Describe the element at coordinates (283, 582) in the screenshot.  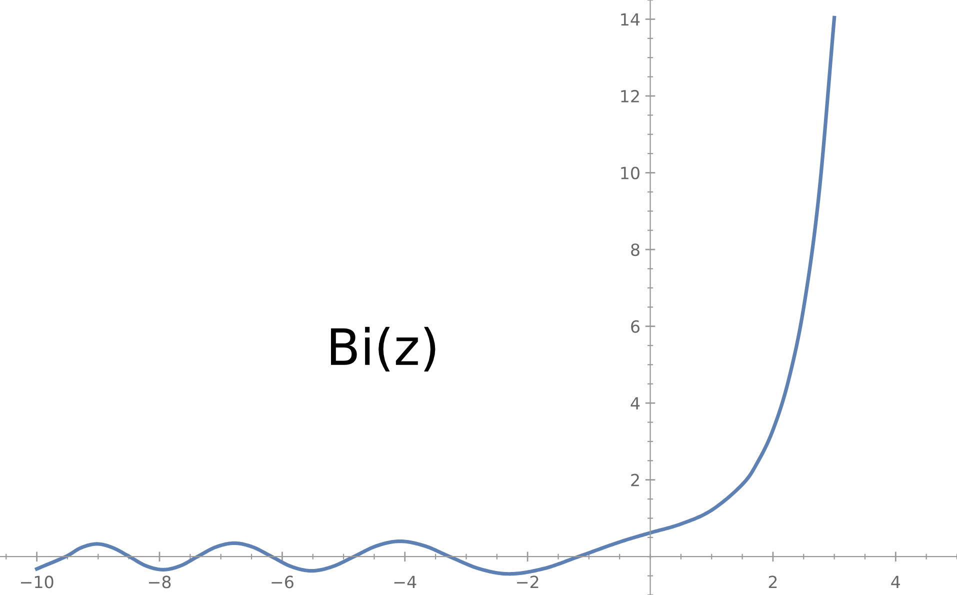
I see `x-tick-label: −6` at that location.